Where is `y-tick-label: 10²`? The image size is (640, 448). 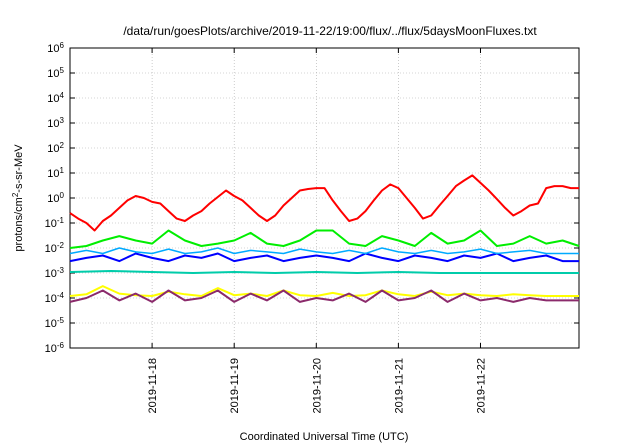
y-tick-label: 10² is located at coordinates (55, 148).